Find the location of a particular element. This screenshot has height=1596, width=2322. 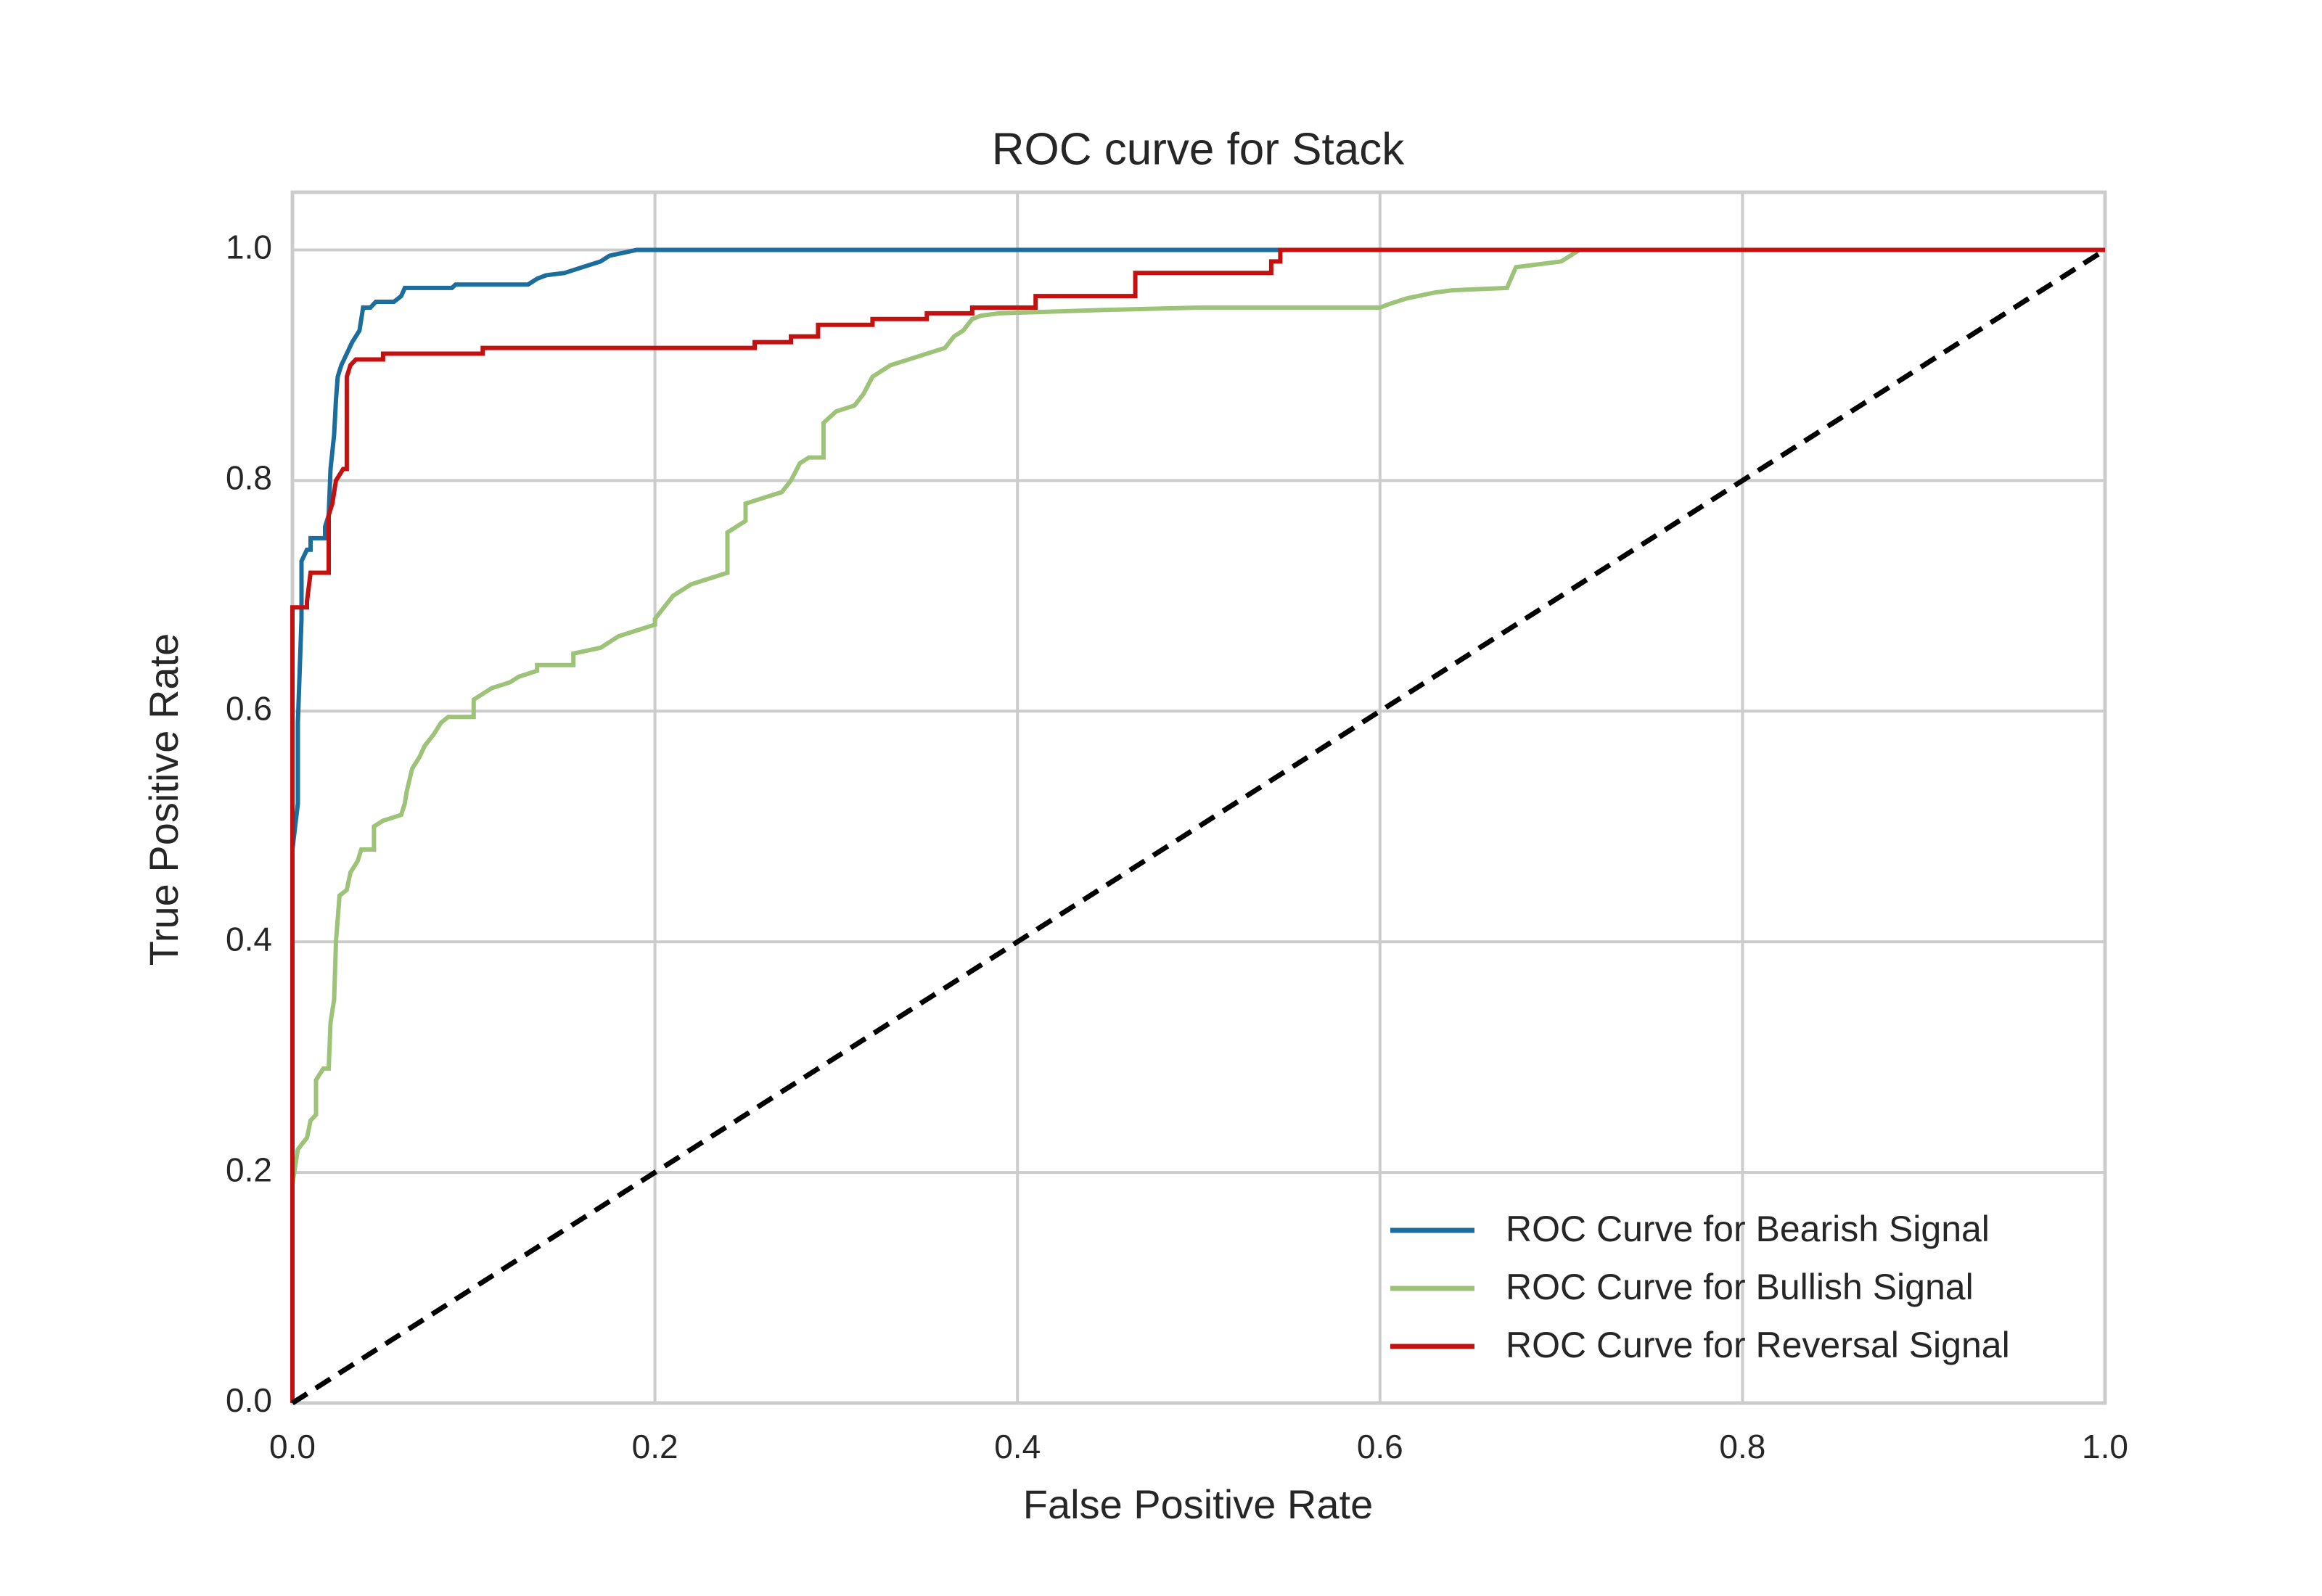

x-tick-label: 0.4 is located at coordinates (1017, 1446).